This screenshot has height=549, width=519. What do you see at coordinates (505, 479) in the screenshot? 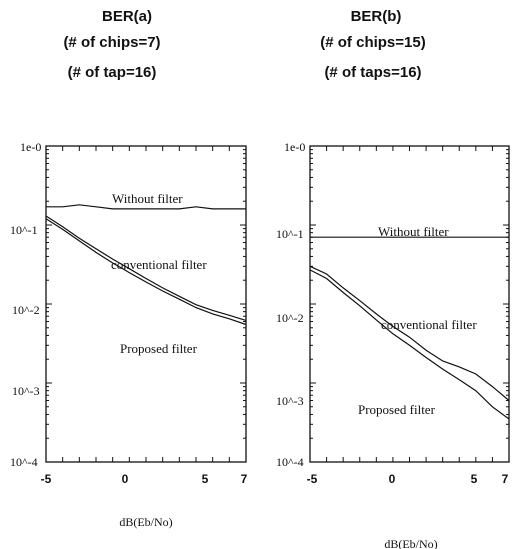
I see `chart-b-xtick-7: 7` at bounding box center [505, 479].